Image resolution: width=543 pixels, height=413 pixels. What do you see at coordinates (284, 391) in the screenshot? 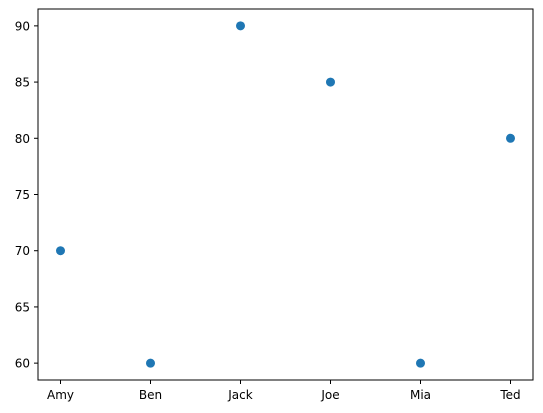
I see `x-axis: Amy Ben Jack Joe Mia Ted` at bounding box center [284, 391].